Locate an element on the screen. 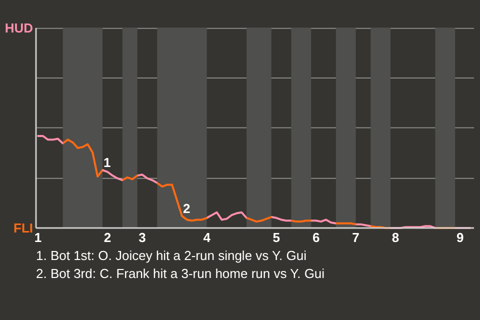 This screenshot has height=320, width=480. x-tick-label: 6 is located at coordinates (316, 237).